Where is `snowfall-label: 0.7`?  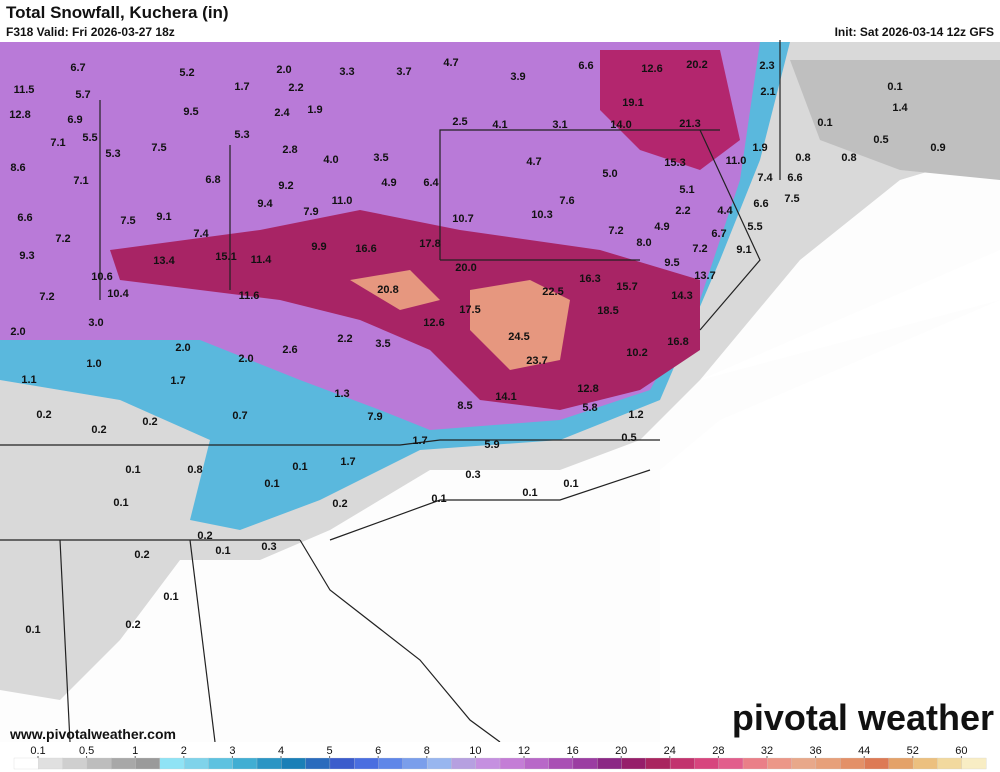 snowfall-label: 0.7 is located at coordinates (239, 416).